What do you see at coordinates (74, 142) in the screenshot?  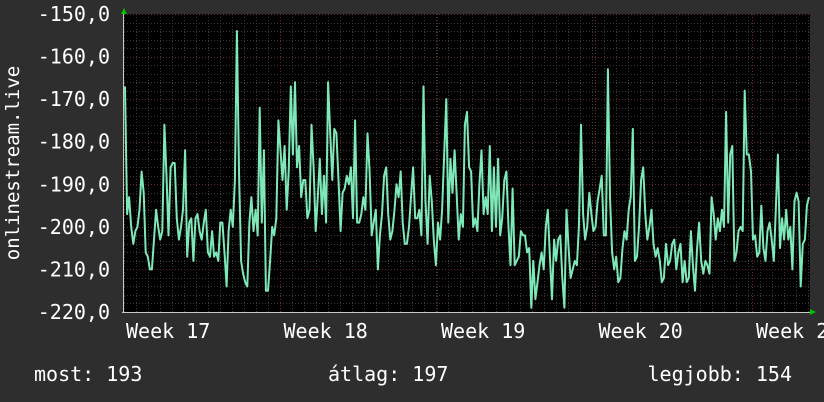 I see `y-tick-label: -180,0` at bounding box center [74, 142].